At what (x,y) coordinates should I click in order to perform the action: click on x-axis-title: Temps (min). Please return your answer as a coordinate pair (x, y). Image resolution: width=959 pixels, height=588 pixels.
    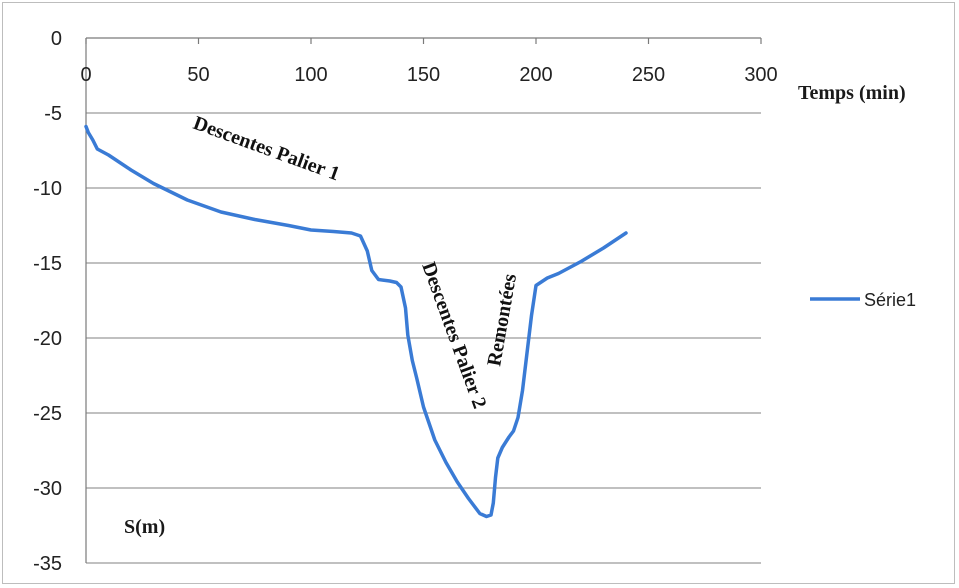
    Looking at the image, I should click on (852, 93).